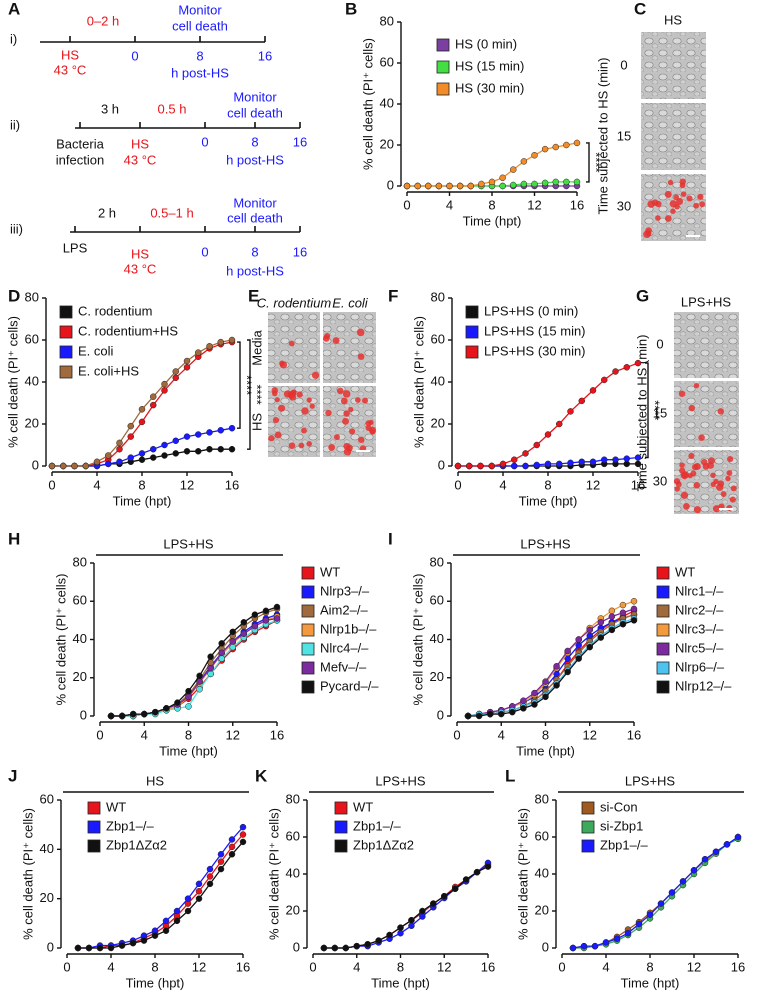 The image size is (758, 999). Describe the element at coordinates (642, 295) in the screenshot. I see `panel-label: G` at that location.